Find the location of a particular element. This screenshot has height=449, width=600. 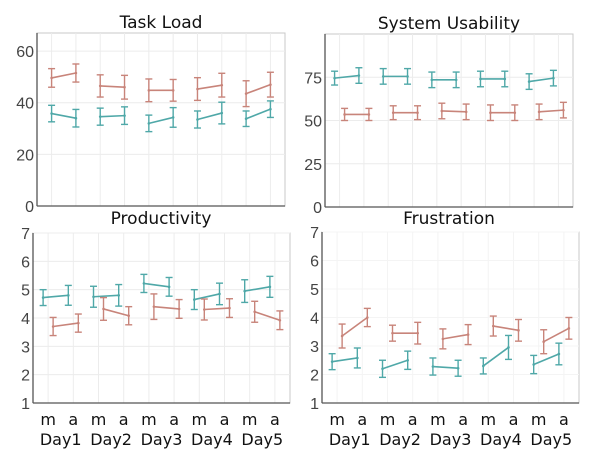

y-tick-label: 0 is located at coordinates (317, 208).